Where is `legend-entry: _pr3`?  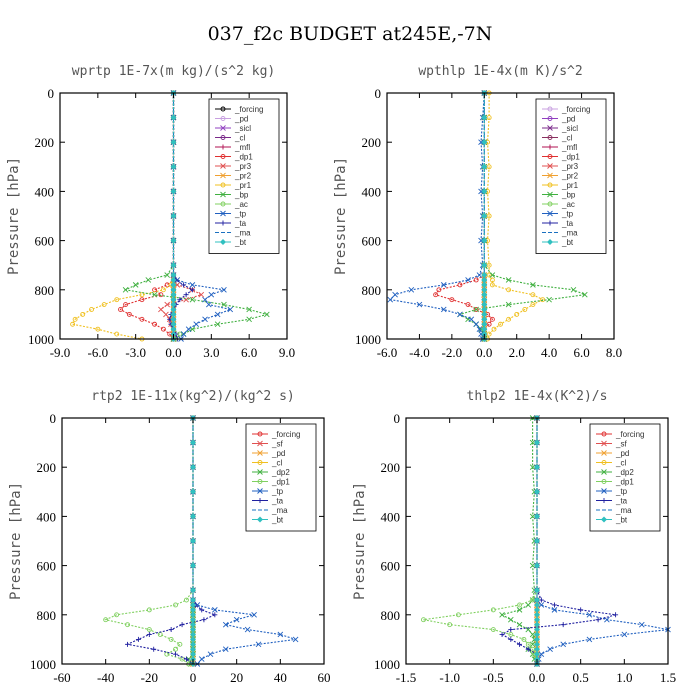 legend-entry: _pr3 is located at coordinates (560, 166).